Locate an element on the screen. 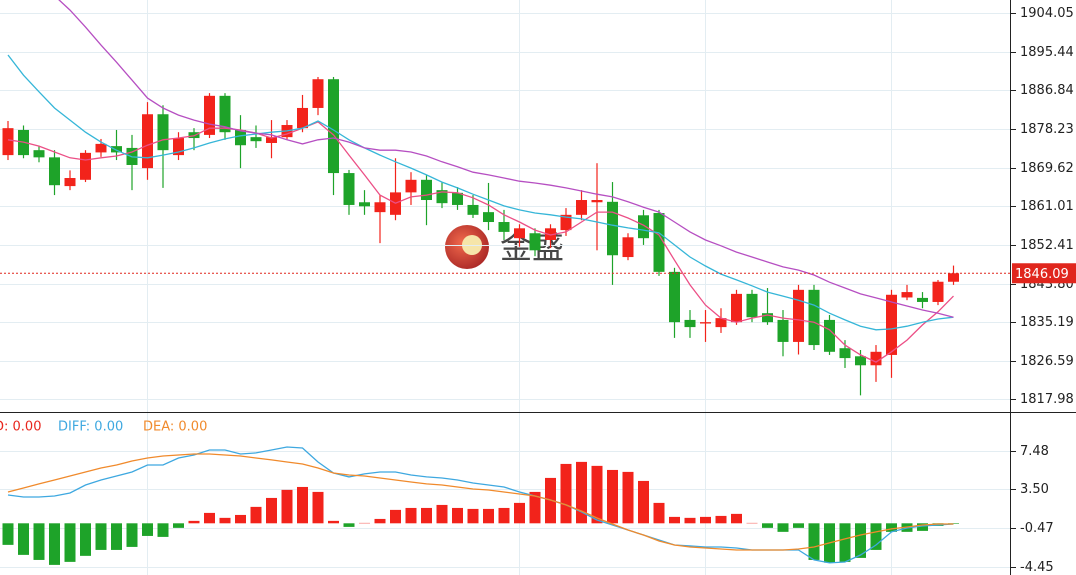 This screenshot has height=575, width=1076. y-tick-label: 1826.59 is located at coordinates (1047, 361).